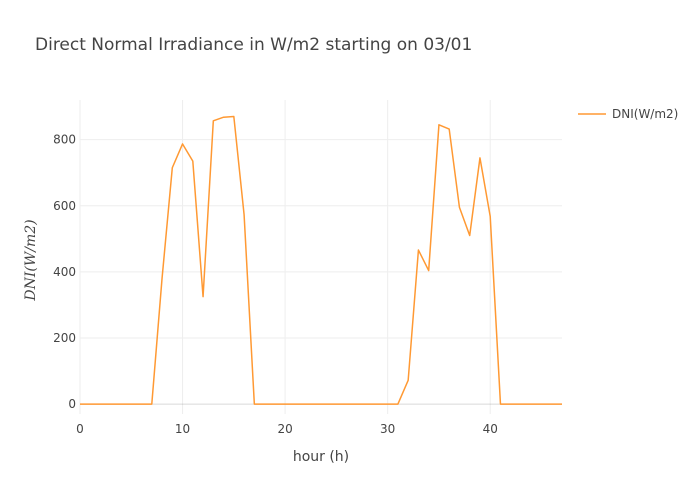  I want to click on y-tick-label: 0, so click(72, 404).